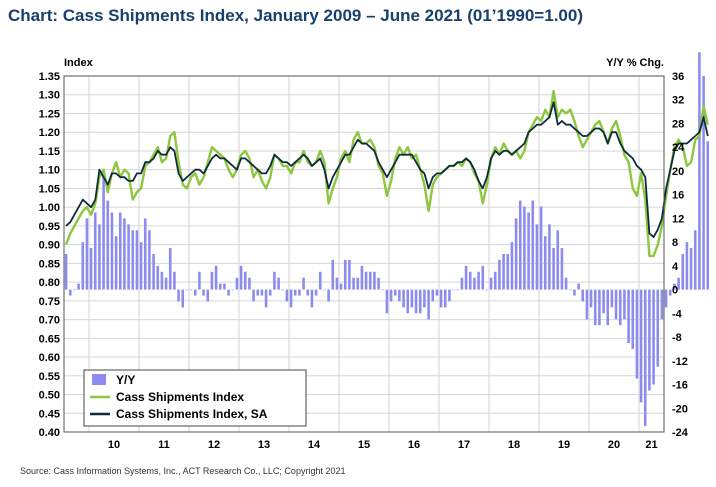  Describe the element at coordinates (114, 445) in the screenshot. I see `x-tick-label: 10` at that location.